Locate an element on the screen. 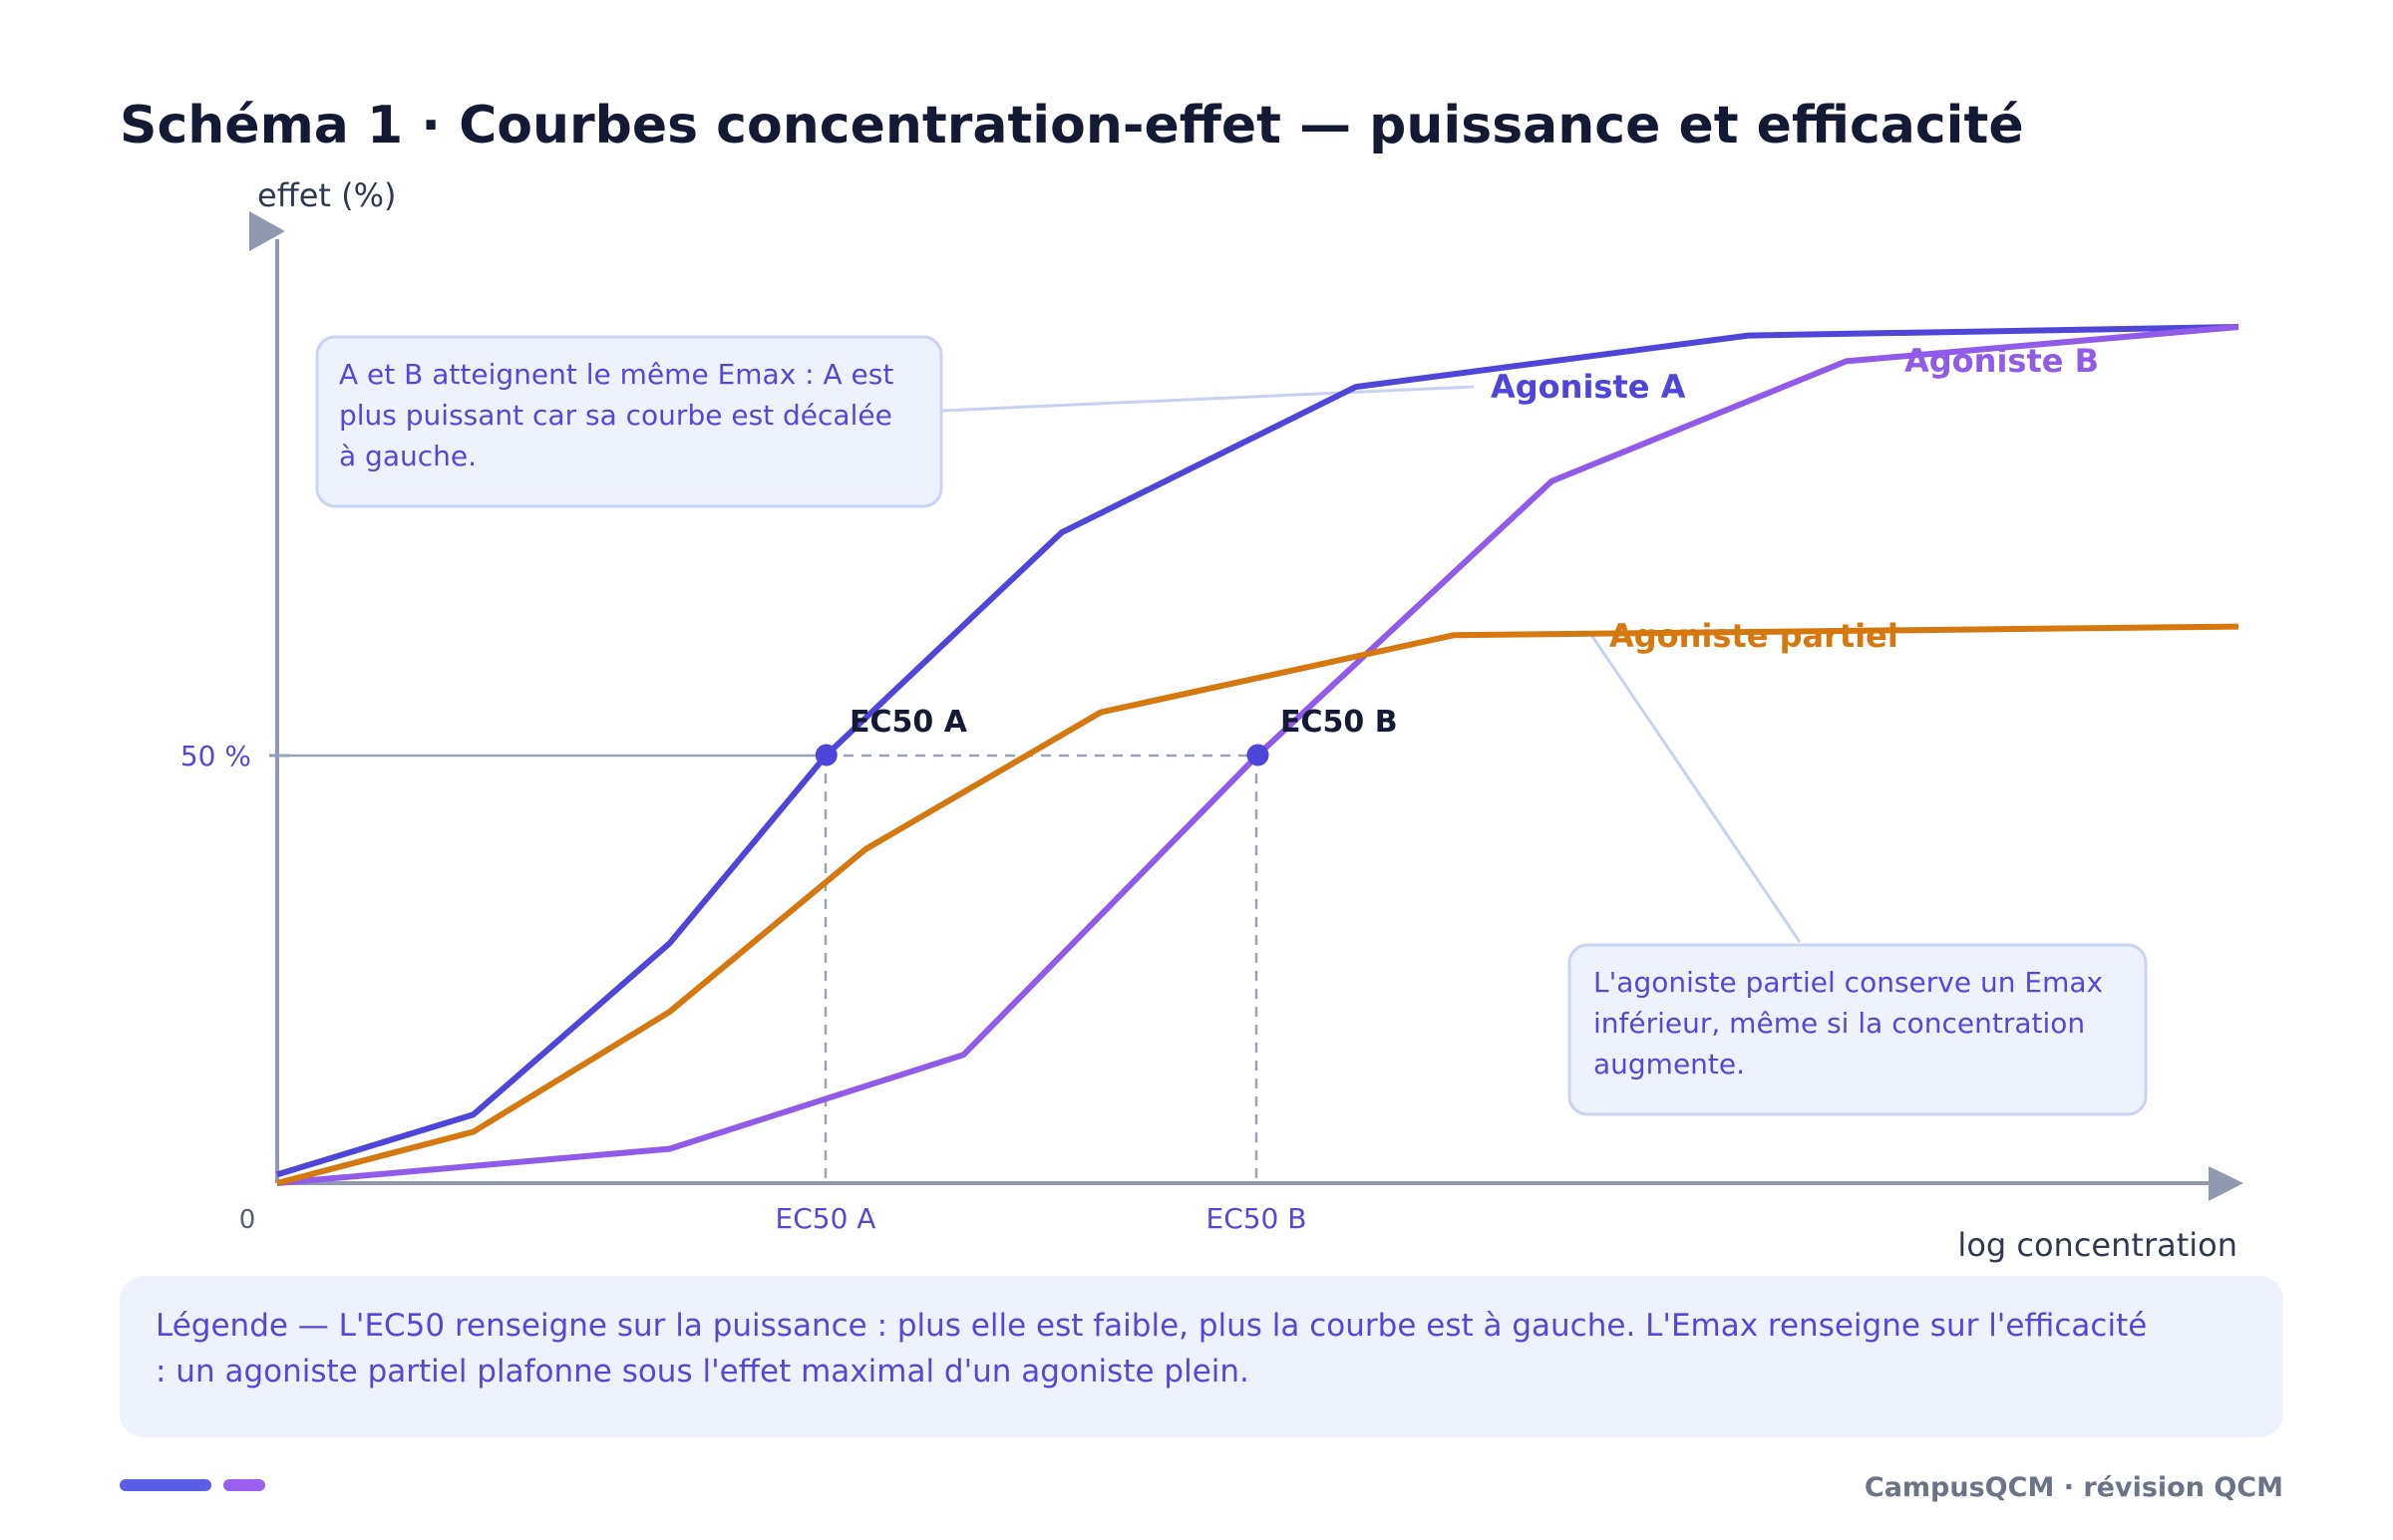  annotation-partial-line-3: augmente. is located at coordinates (1669, 1064).